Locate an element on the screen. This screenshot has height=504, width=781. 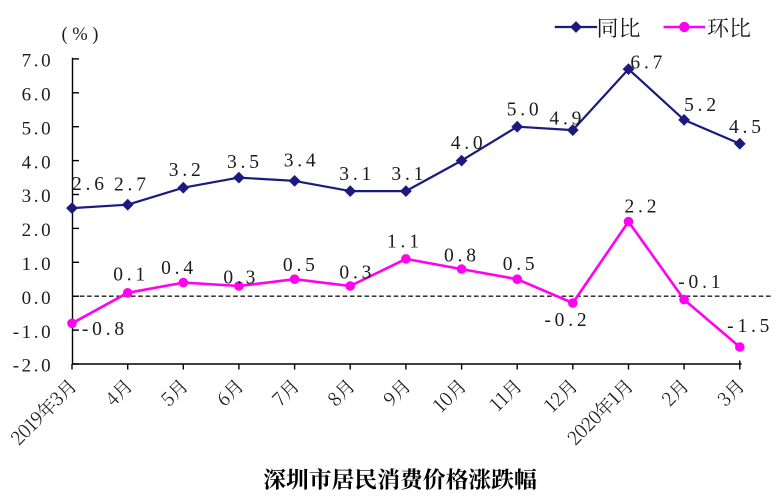
svg-text: -0.1 is located at coordinates (701, 282).